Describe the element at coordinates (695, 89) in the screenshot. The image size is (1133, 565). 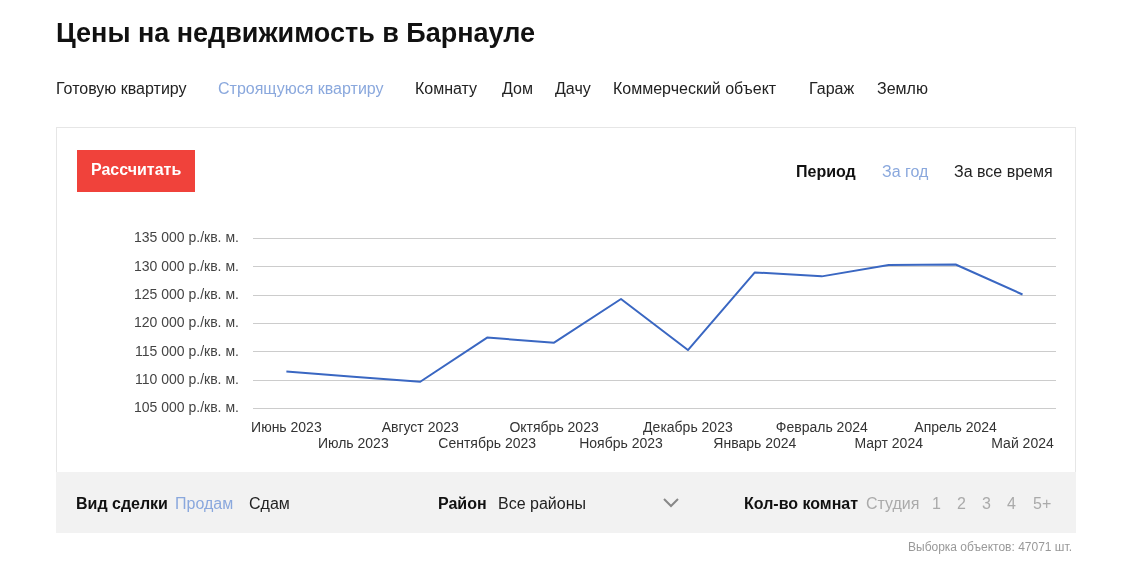
I see `text: Коммерческий объект` at that location.